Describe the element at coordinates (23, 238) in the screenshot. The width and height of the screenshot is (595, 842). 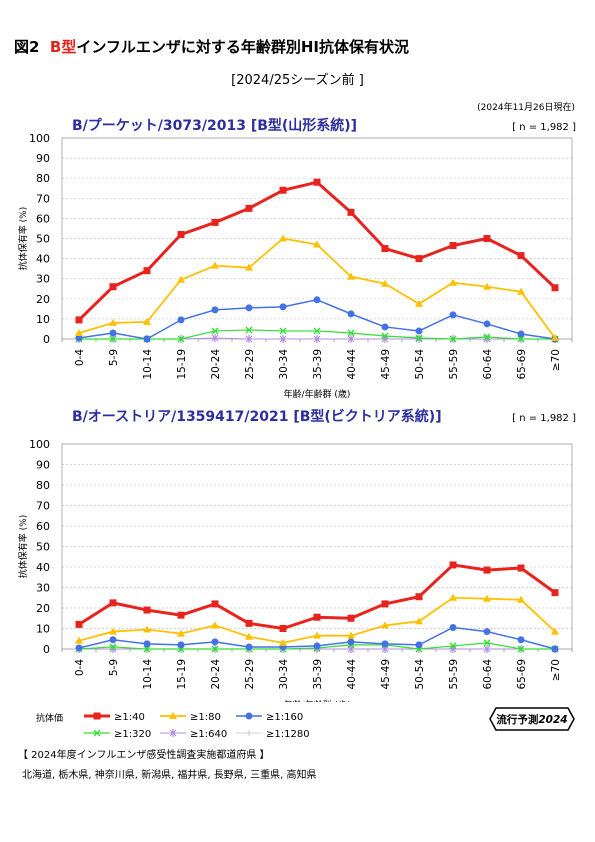
I see `y-axis-label: 抗体保有率 (%)` at that location.